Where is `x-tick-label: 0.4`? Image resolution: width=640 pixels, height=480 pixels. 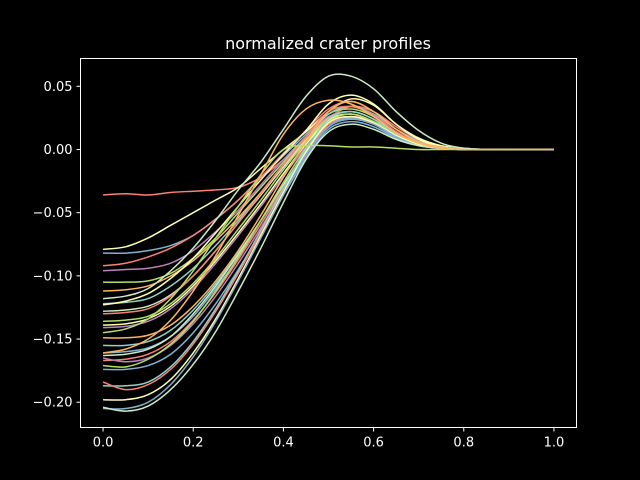
x-tick-label: 0.4 is located at coordinates (283, 443).